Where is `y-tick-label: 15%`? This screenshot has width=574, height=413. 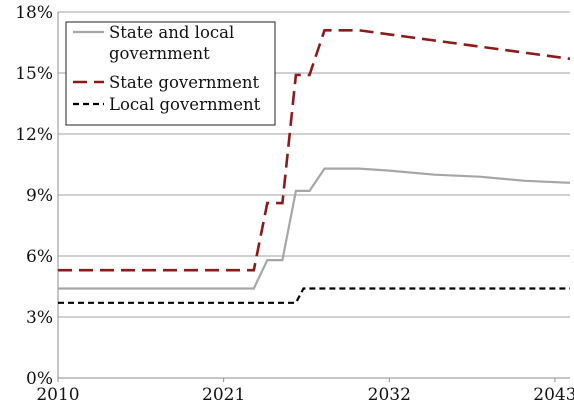 y-tick-label: 15% is located at coordinates (34, 74).